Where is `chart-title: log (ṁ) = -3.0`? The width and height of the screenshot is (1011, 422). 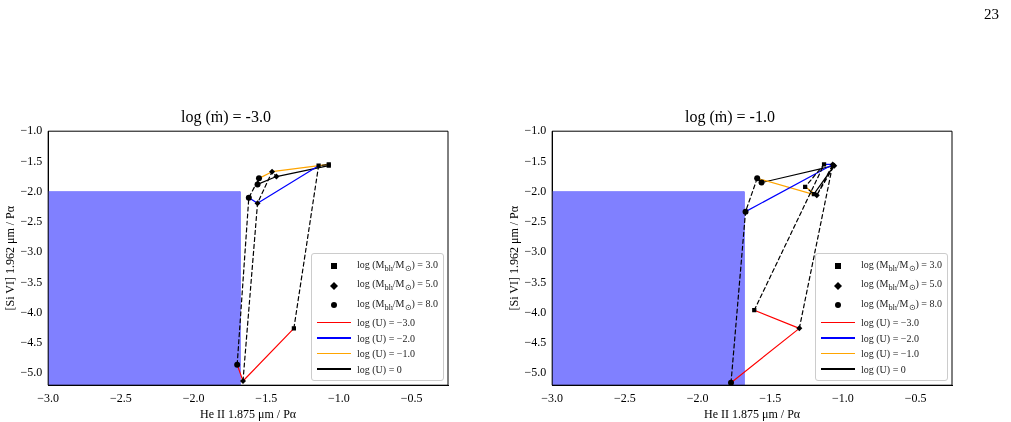 chart-title: log (ṁ) = -3.0 is located at coordinates (226, 116).